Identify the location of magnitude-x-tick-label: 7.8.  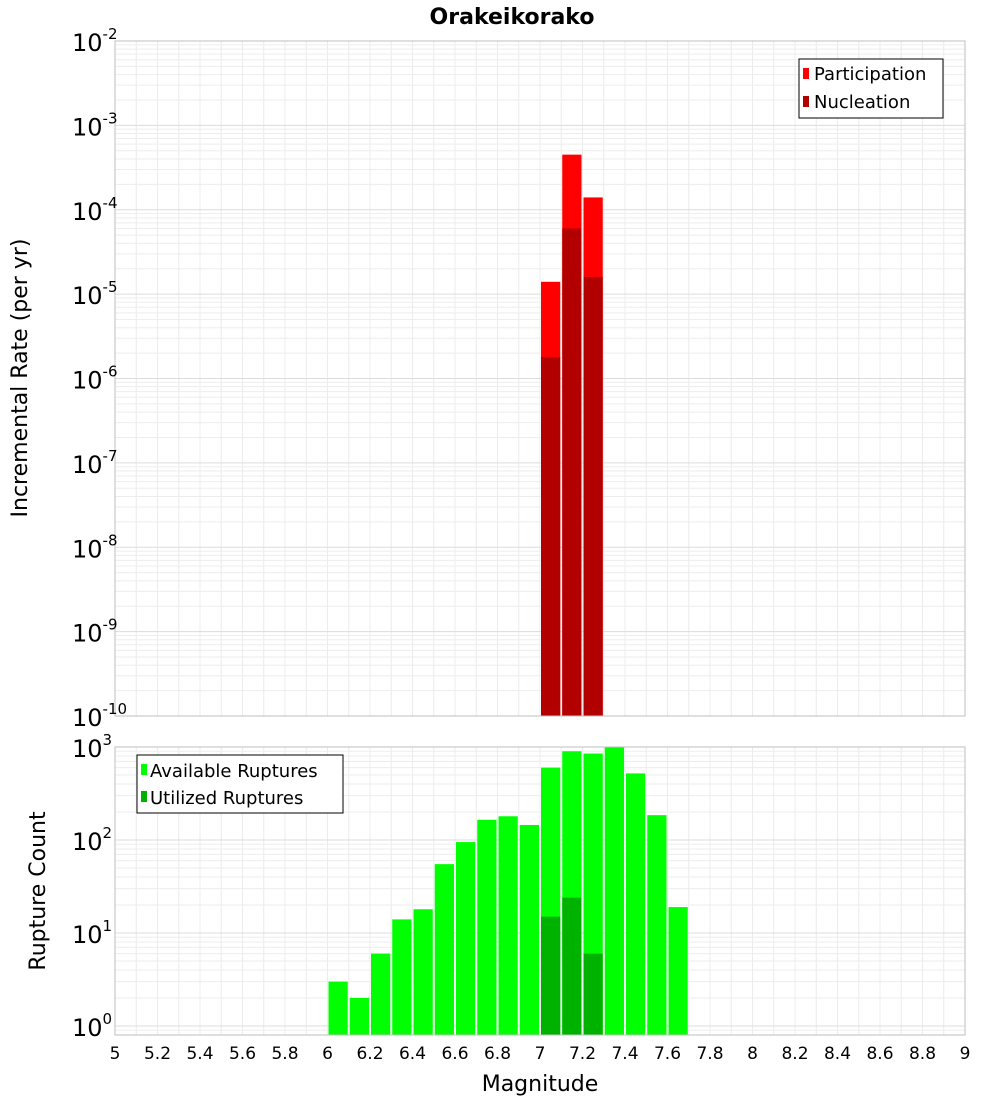
(709, 1054).